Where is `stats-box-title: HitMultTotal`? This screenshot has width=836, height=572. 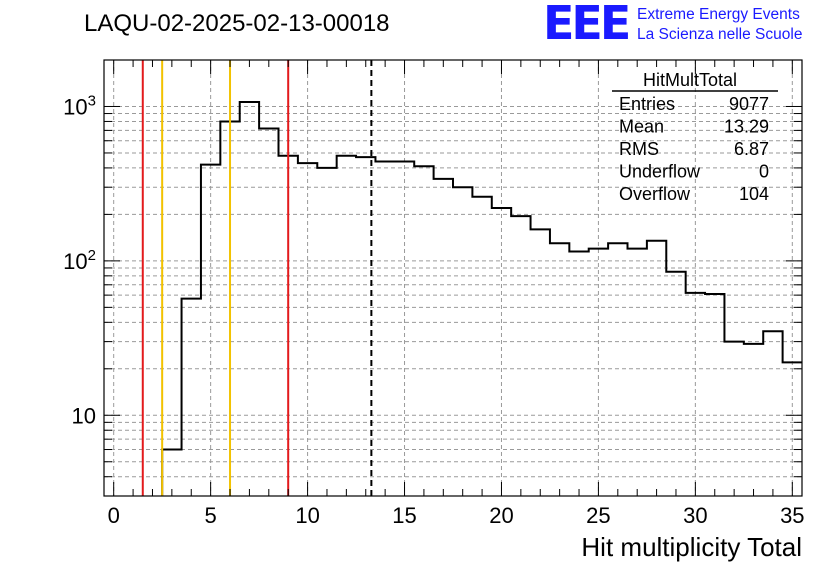 stats-box-title: HitMultTotal is located at coordinates (690, 80).